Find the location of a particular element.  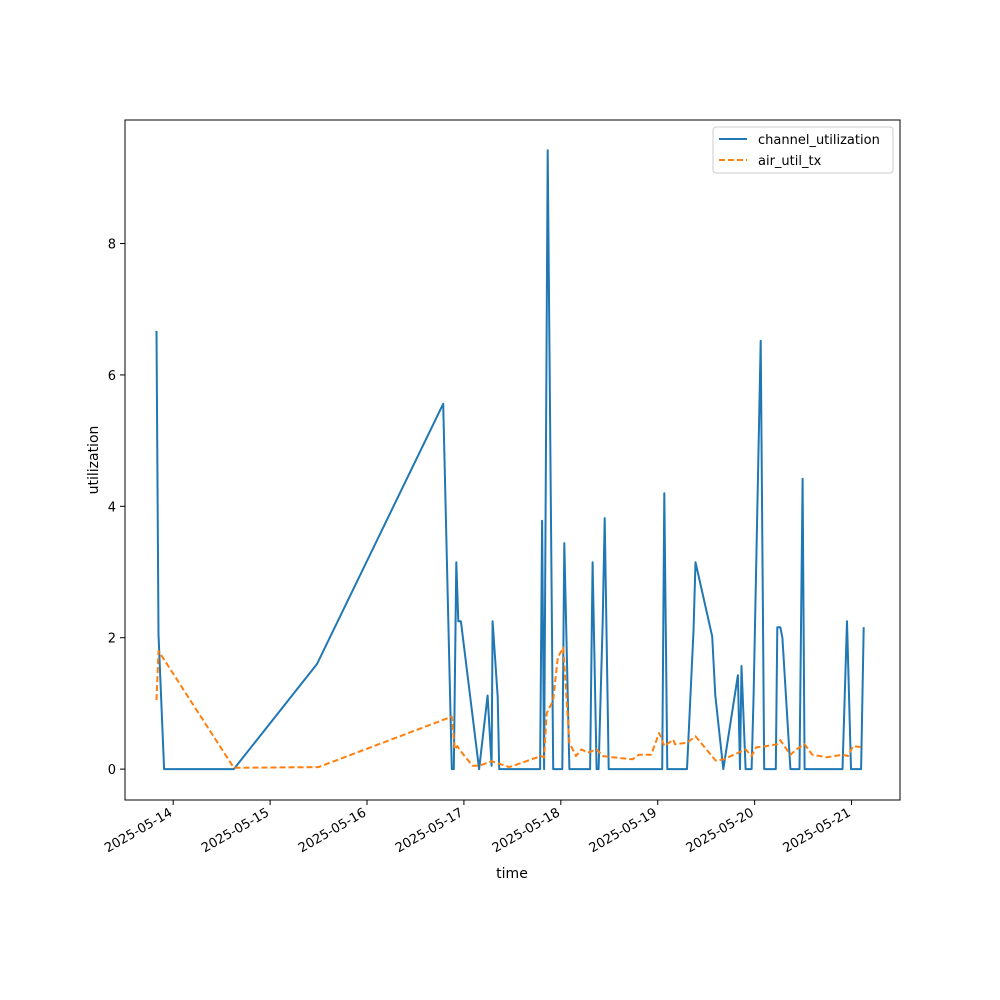

y-axis: 0 2 4 6 8 is located at coordinates (116, 508).